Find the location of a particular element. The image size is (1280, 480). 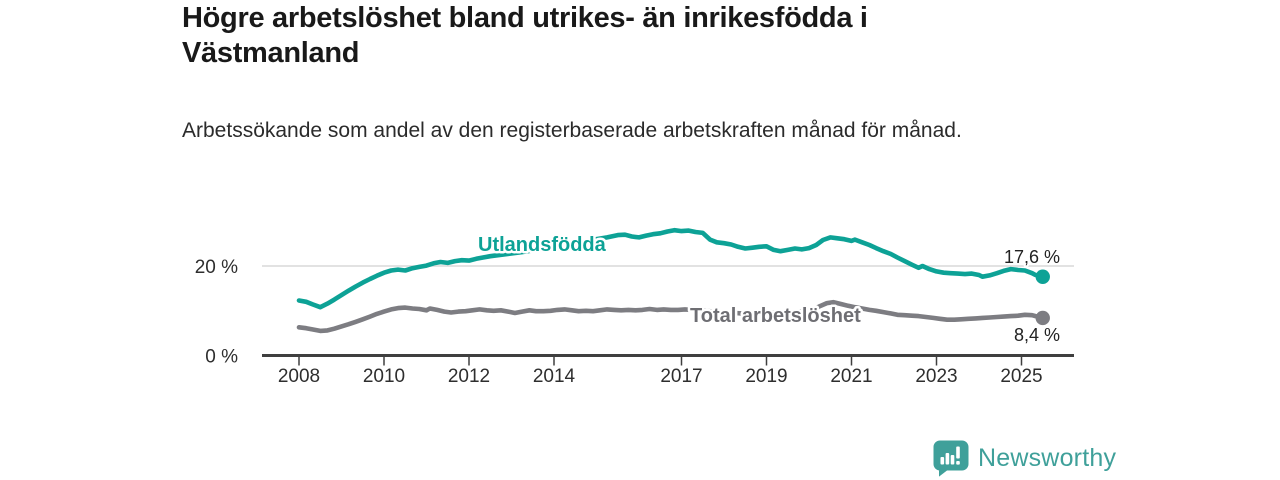

newsworthy-logo-icon is located at coordinates (951, 458).